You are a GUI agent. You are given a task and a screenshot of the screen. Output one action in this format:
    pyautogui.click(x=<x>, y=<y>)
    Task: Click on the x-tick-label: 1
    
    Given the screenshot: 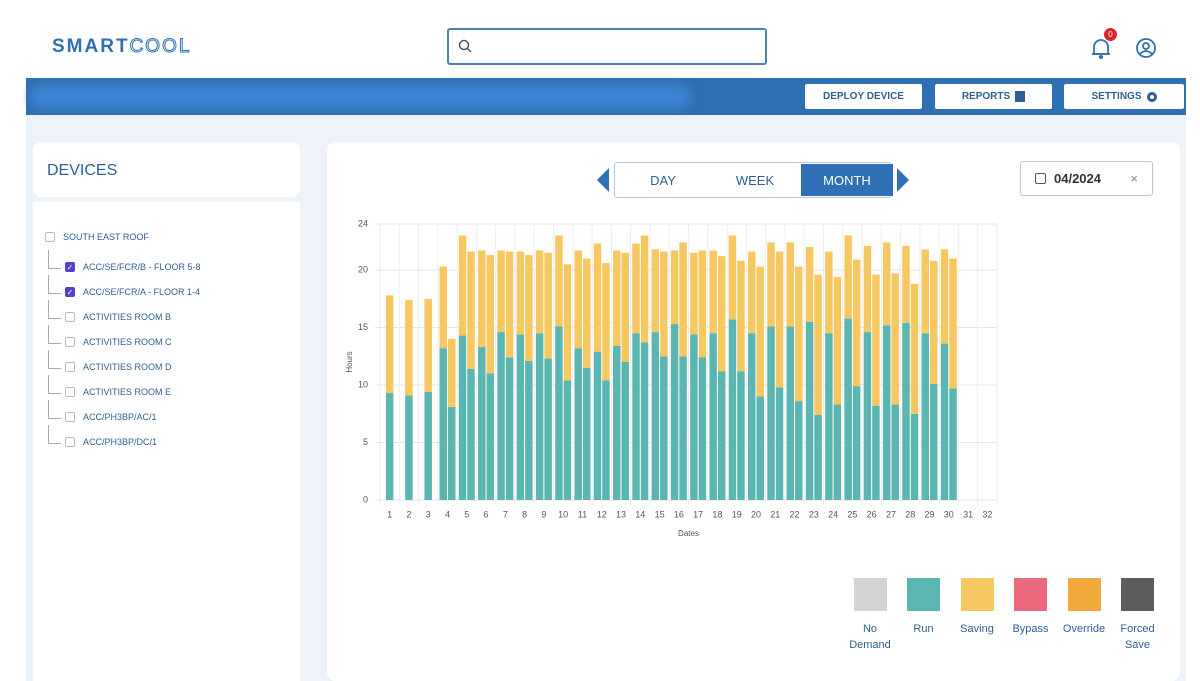 What is the action you would take?
    pyautogui.click(x=389, y=514)
    